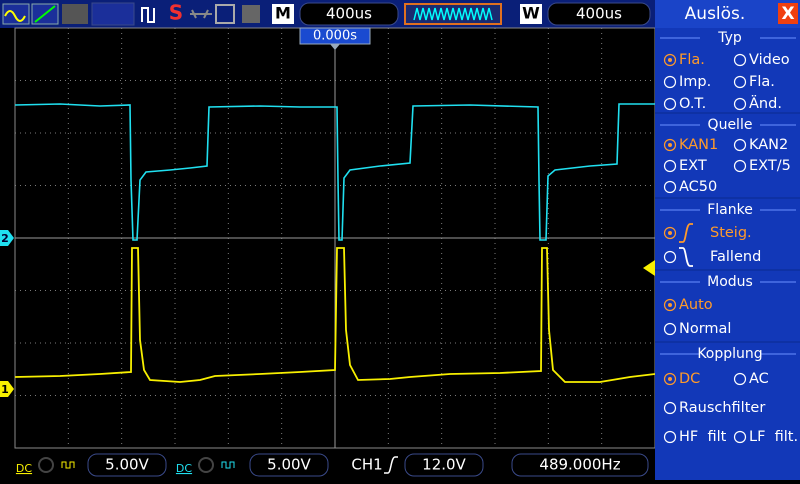 The image size is (800, 484). I want to click on status-letter: S, so click(176, 13).